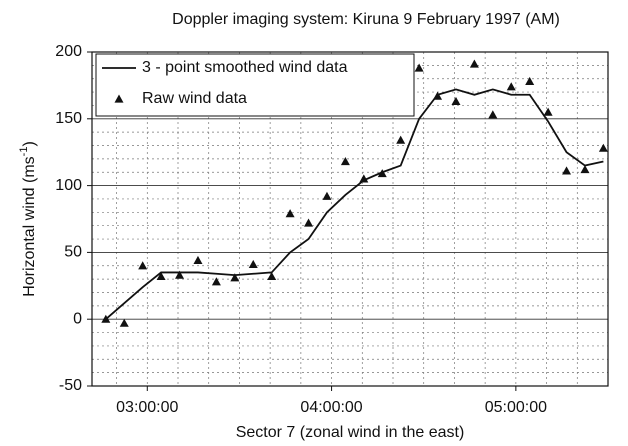 The width and height of the screenshot is (628, 446). Describe the element at coordinates (73, 252) in the screenshot. I see `y-tick-label: 50` at that location.